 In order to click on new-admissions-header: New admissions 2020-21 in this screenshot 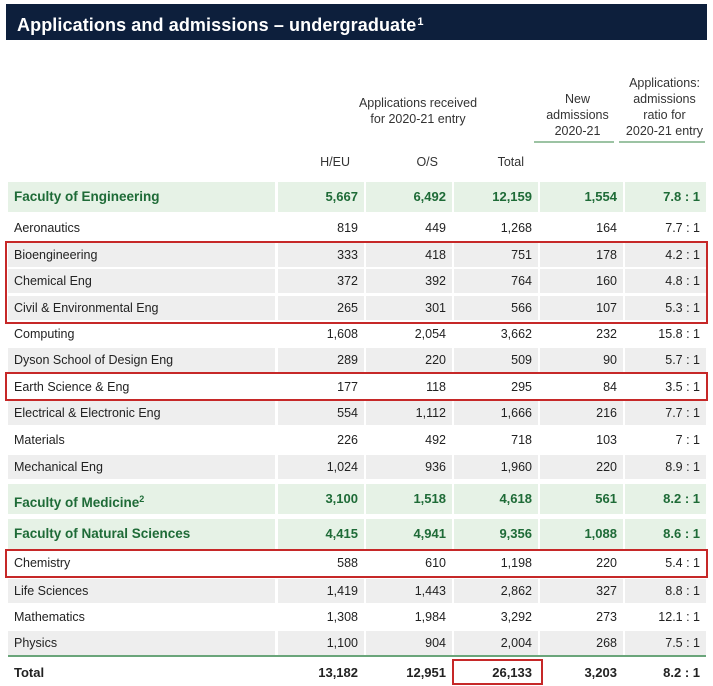, I will do `click(577, 115)`.